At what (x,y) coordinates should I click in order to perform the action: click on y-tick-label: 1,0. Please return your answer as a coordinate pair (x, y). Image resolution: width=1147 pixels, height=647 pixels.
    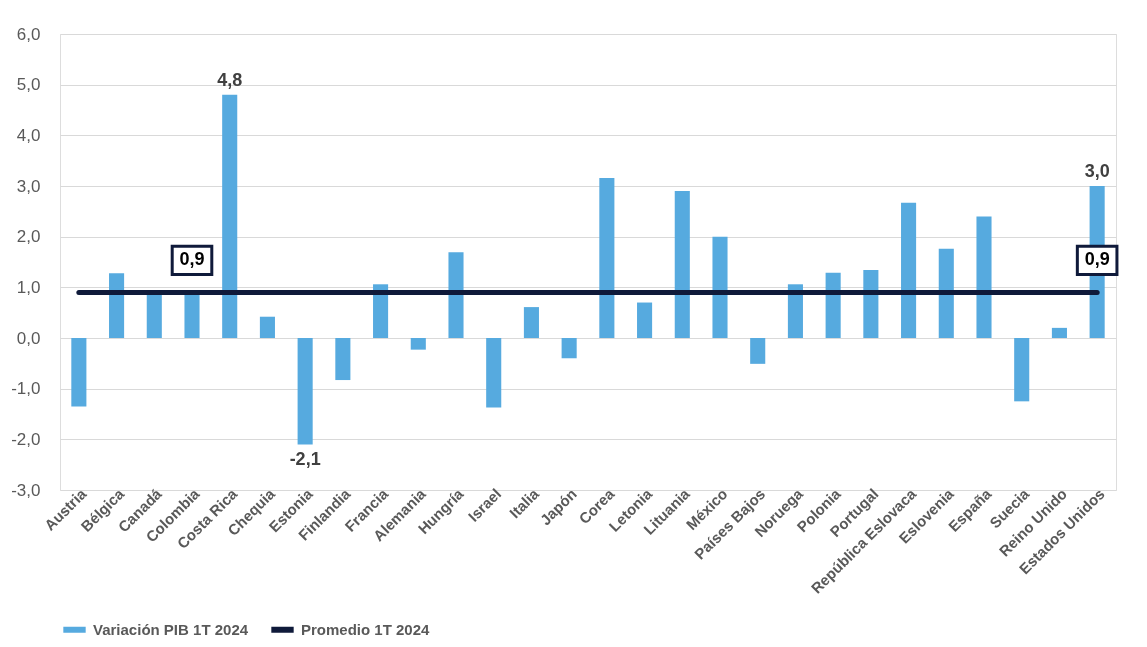
    Looking at the image, I should click on (28, 287).